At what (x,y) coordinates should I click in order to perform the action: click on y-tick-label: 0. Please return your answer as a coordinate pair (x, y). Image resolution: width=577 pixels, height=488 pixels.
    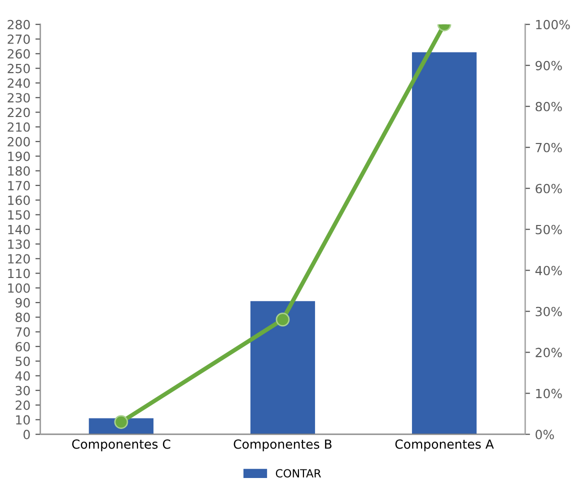
    Looking at the image, I should click on (27, 435).